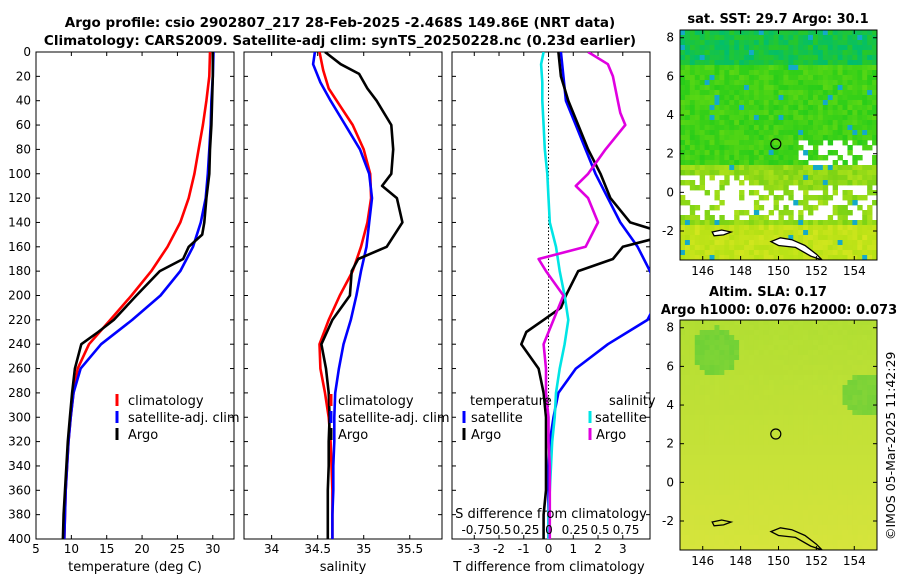  Describe the element at coordinates (135, 567) in the screenshot. I see `temperature-xlabel: temperature (deg C)` at that location.